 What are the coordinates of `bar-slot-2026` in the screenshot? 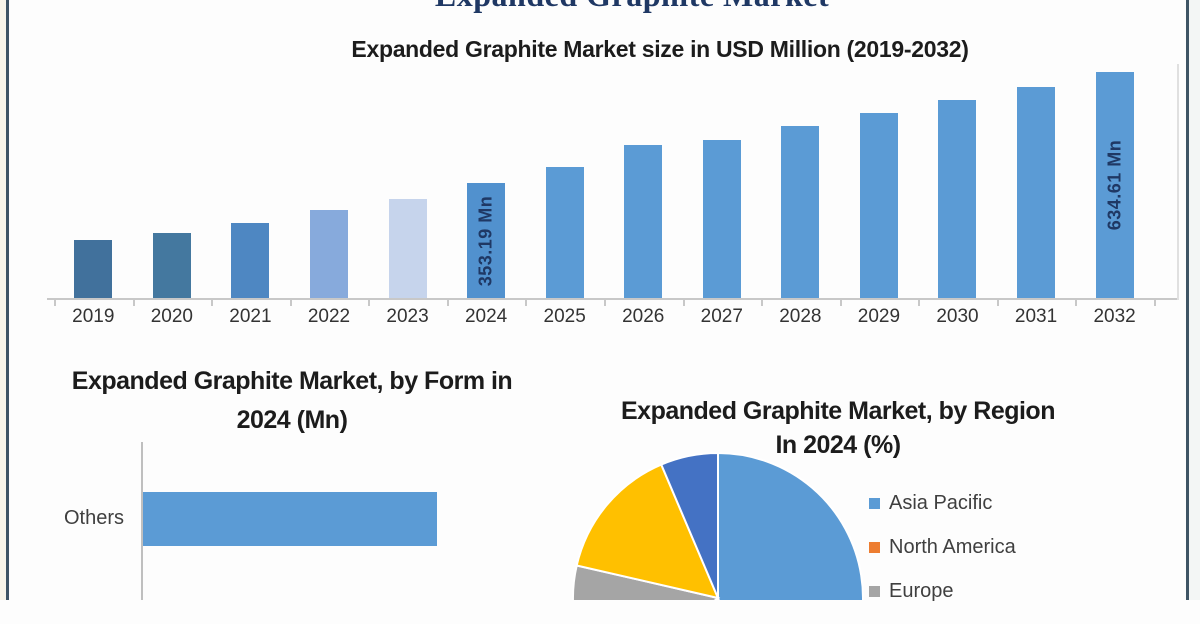 It's located at (643, 181).